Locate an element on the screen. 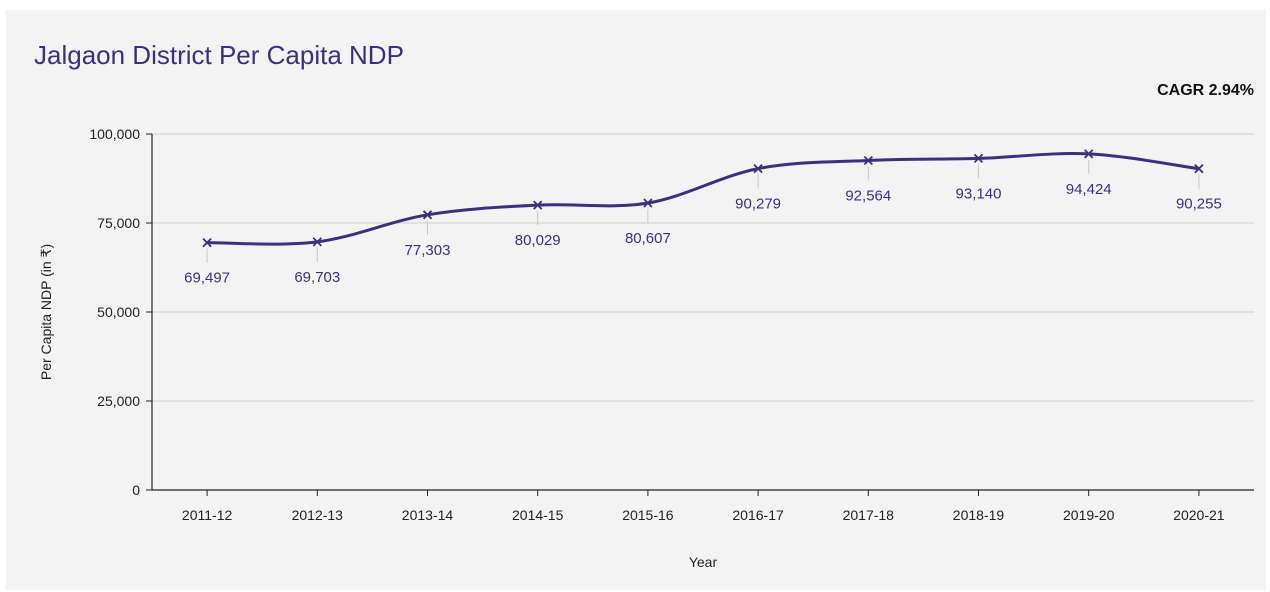 This screenshot has height=592, width=1270. chart-title: Jalgaon District Per Capita NDP is located at coordinates (219, 55).